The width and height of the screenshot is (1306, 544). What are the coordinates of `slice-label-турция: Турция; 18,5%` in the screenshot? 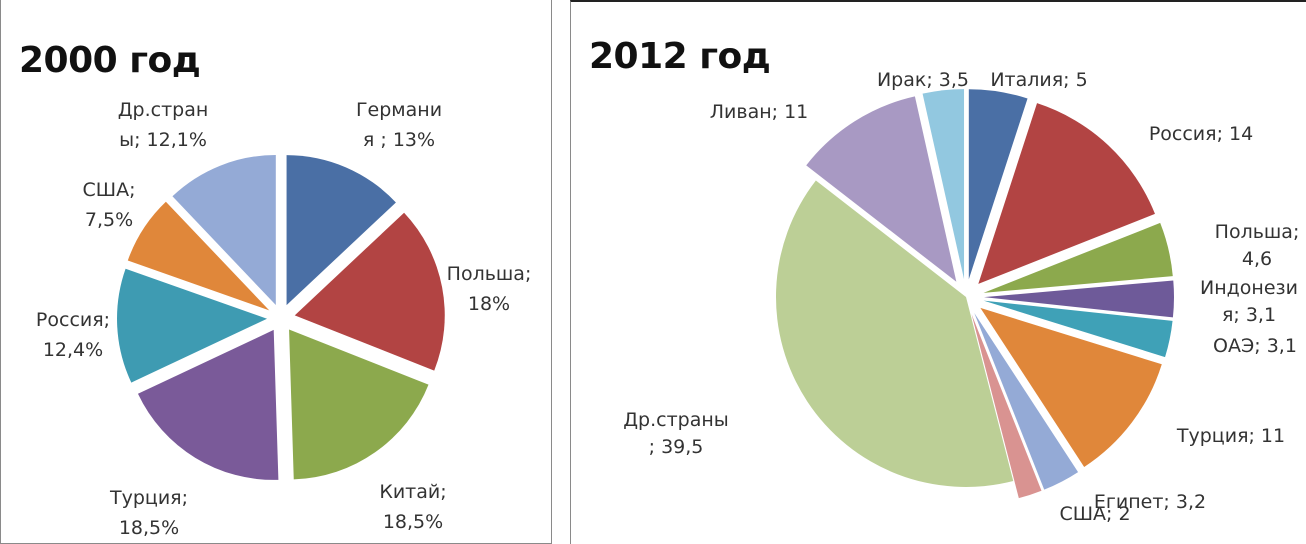 It's located at (148, 513).